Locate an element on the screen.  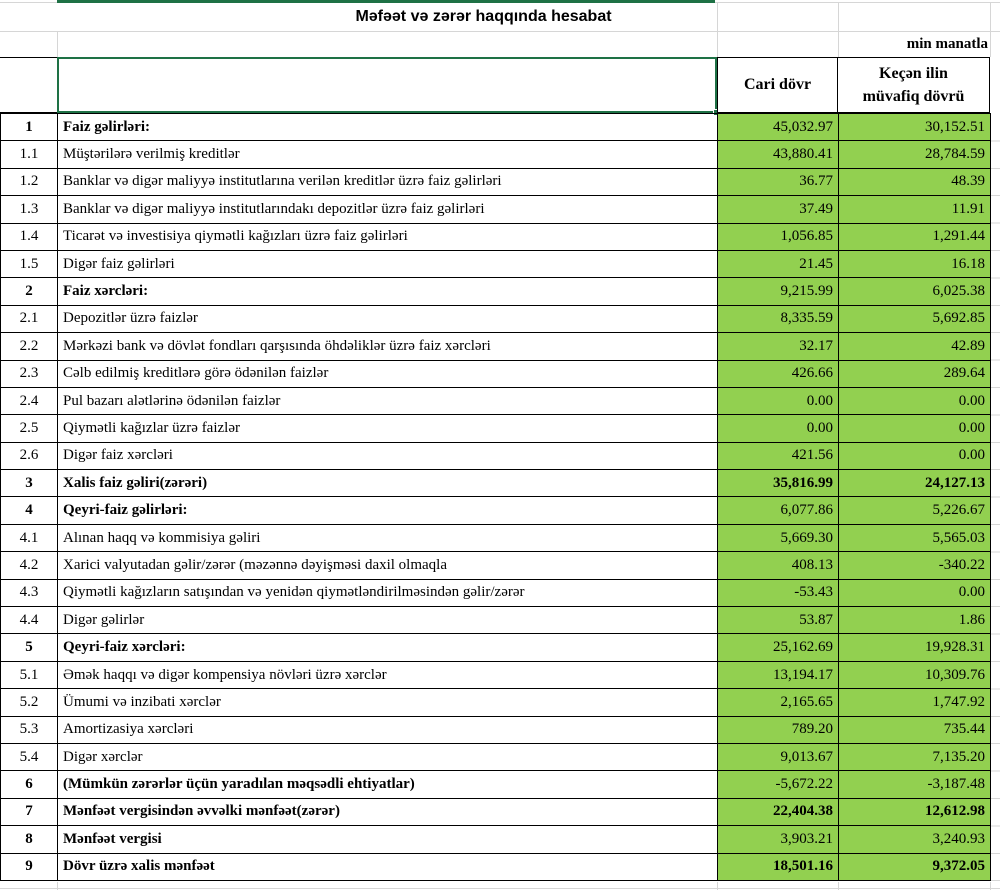
previous-period-value-cell: 24,127.13 is located at coordinates (914, 483).